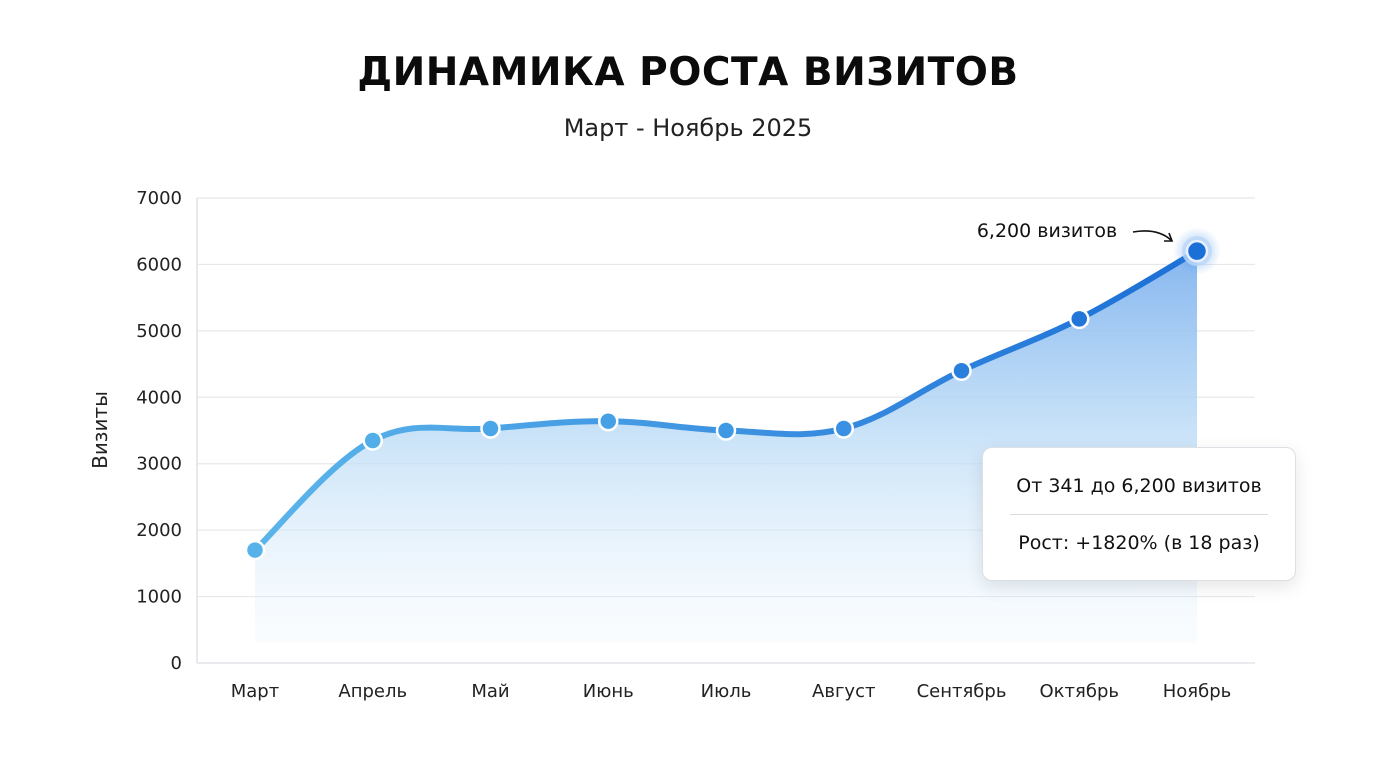 Image resolution: width=1376 pixels, height=768 pixels. What do you see at coordinates (159, 397) in the screenshot?
I see `y-tick-label: 4000` at bounding box center [159, 397].